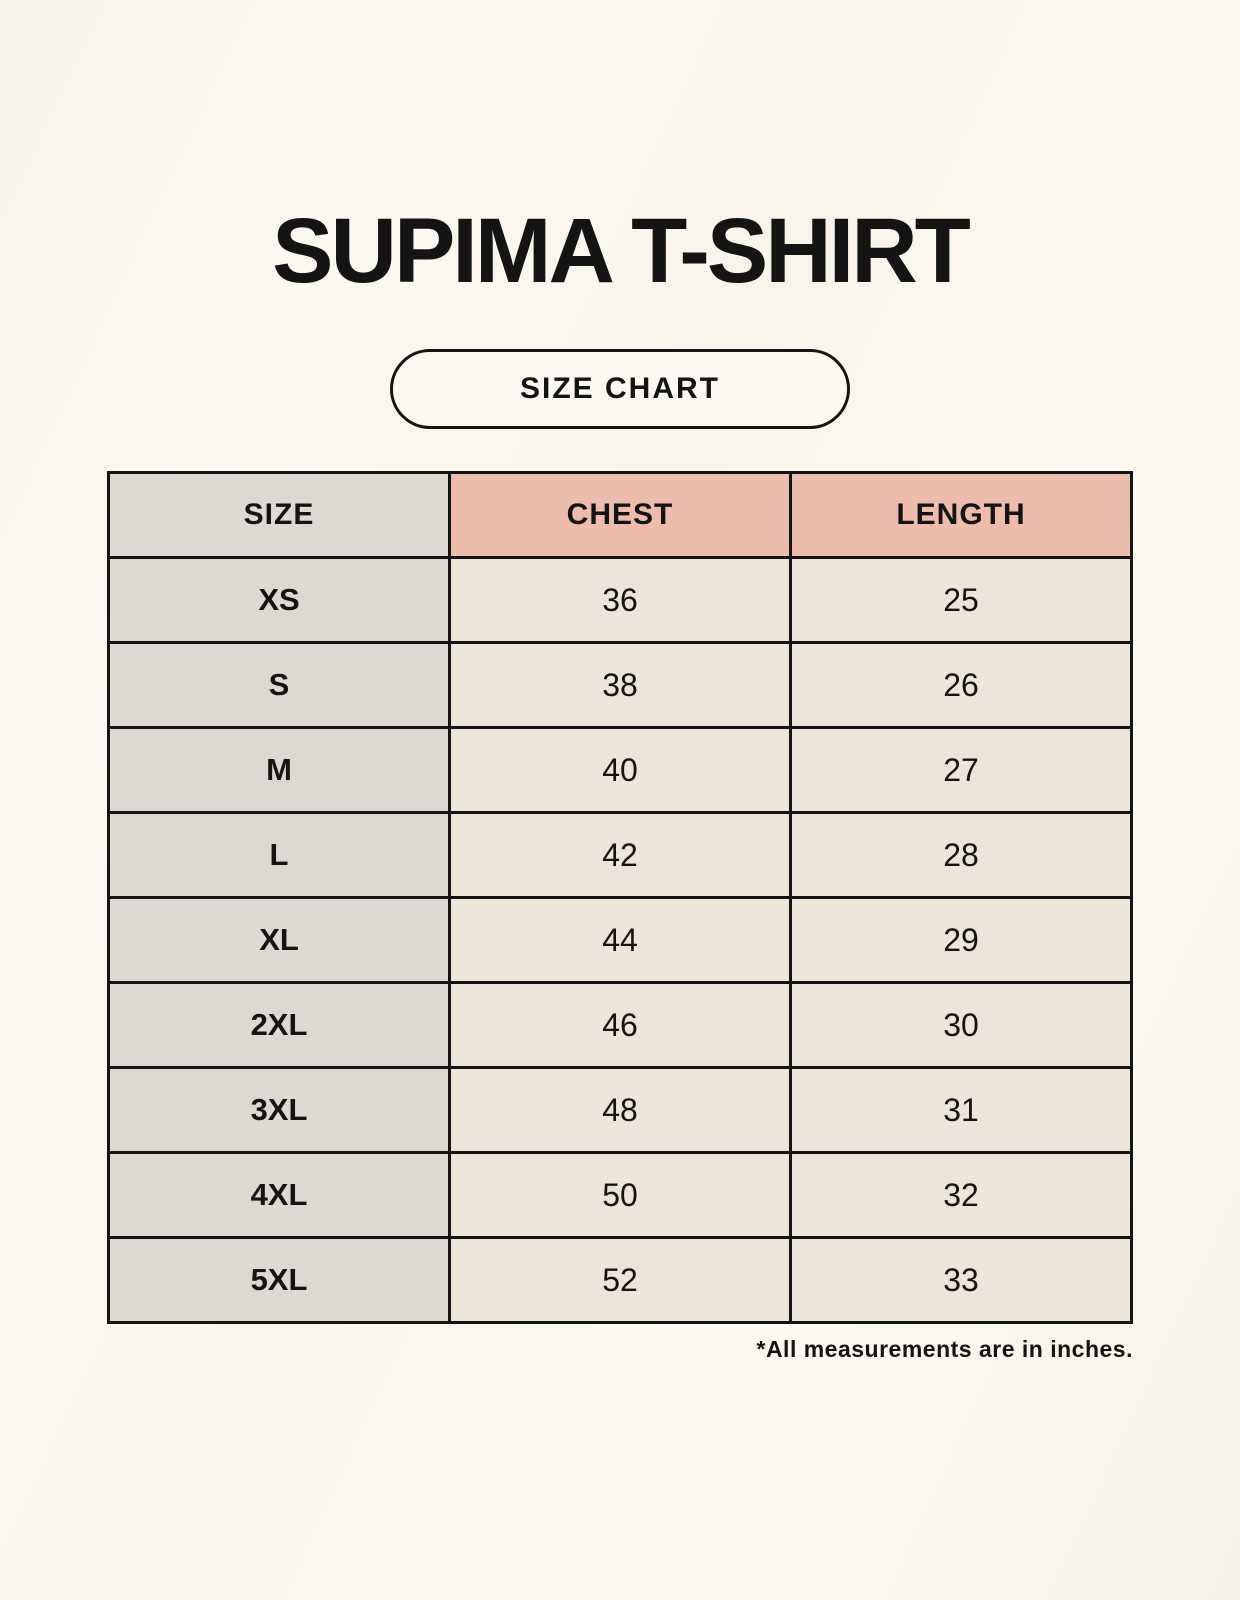  Describe the element at coordinates (961, 685) in the screenshot. I see `length-cell: 26` at that location.